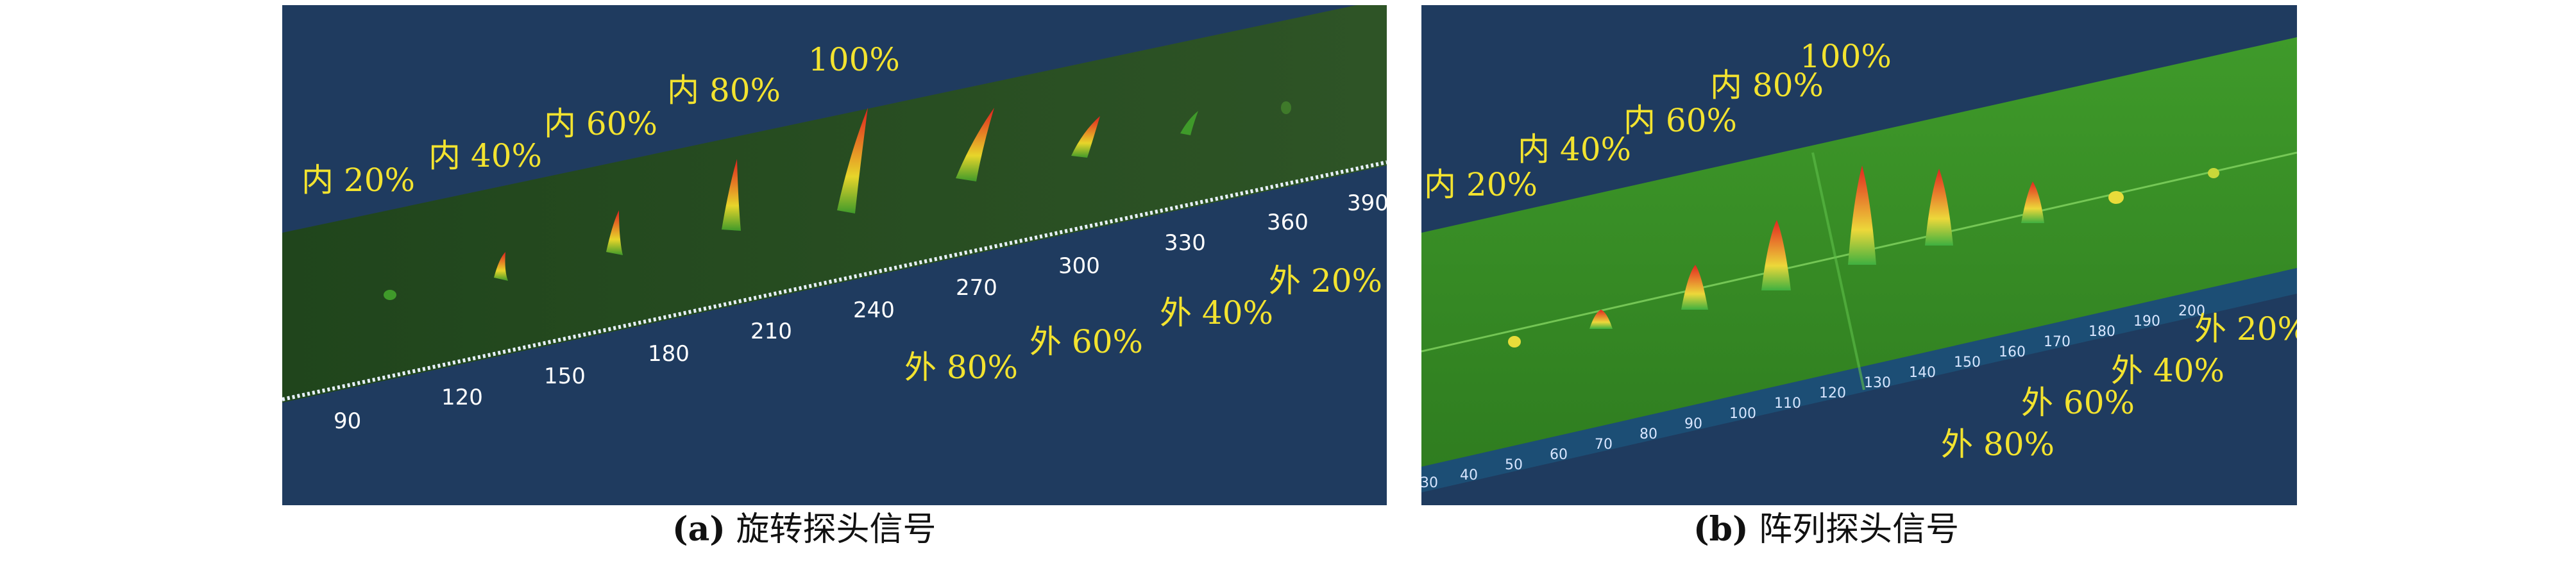 The width and height of the screenshot is (2576, 561). I want to click on caption-a: (a) 旋转探头信号, so click(804, 529).